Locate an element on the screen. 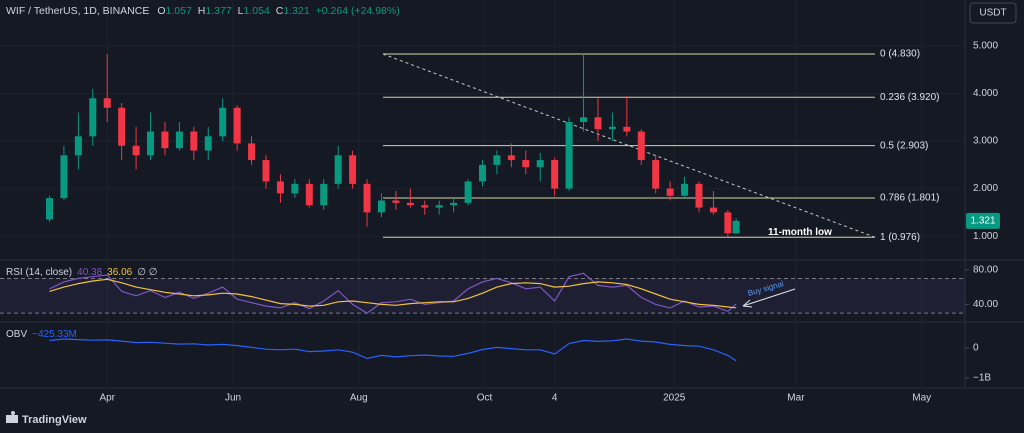  fib-label: 0.5 (2.903) is located at coordinates (904, 145).